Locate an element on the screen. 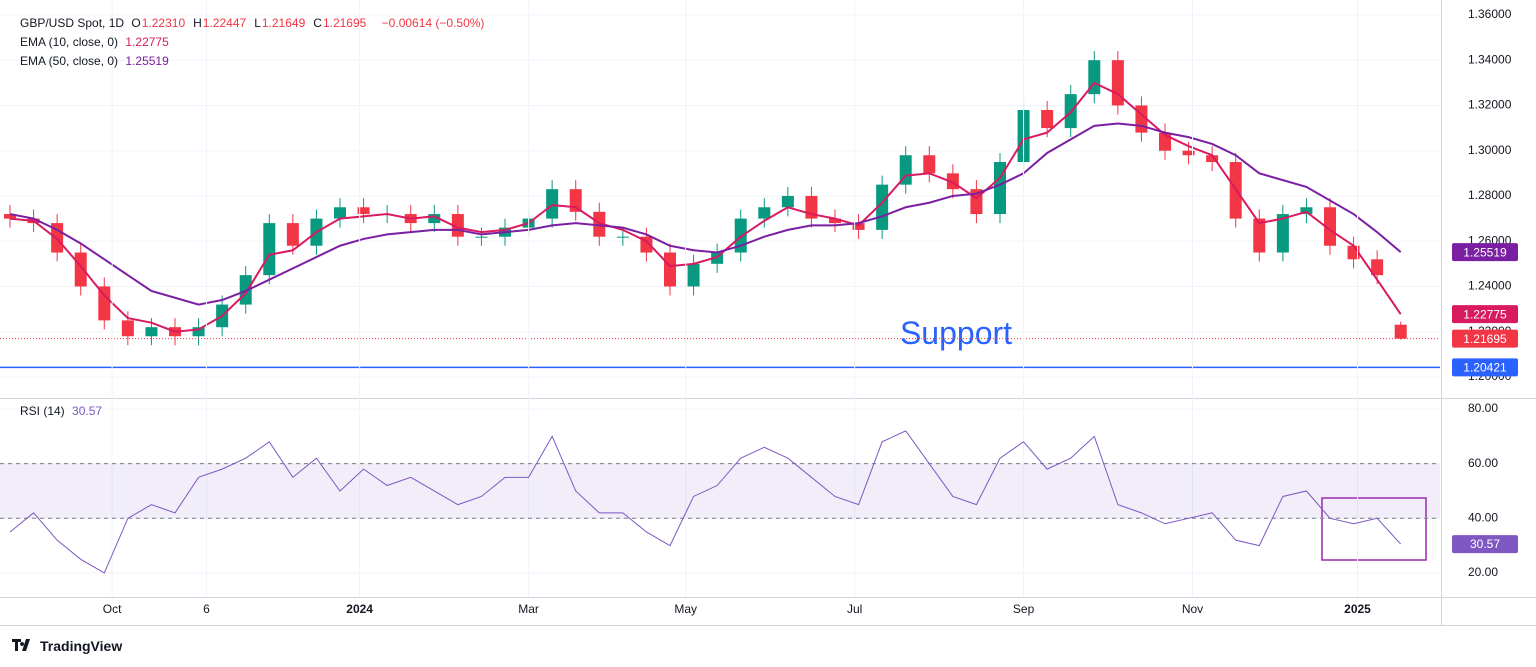 The image size is (1536, 667). symbol: GBP/USD Spot, 1D is located at coordinates (72, 23).